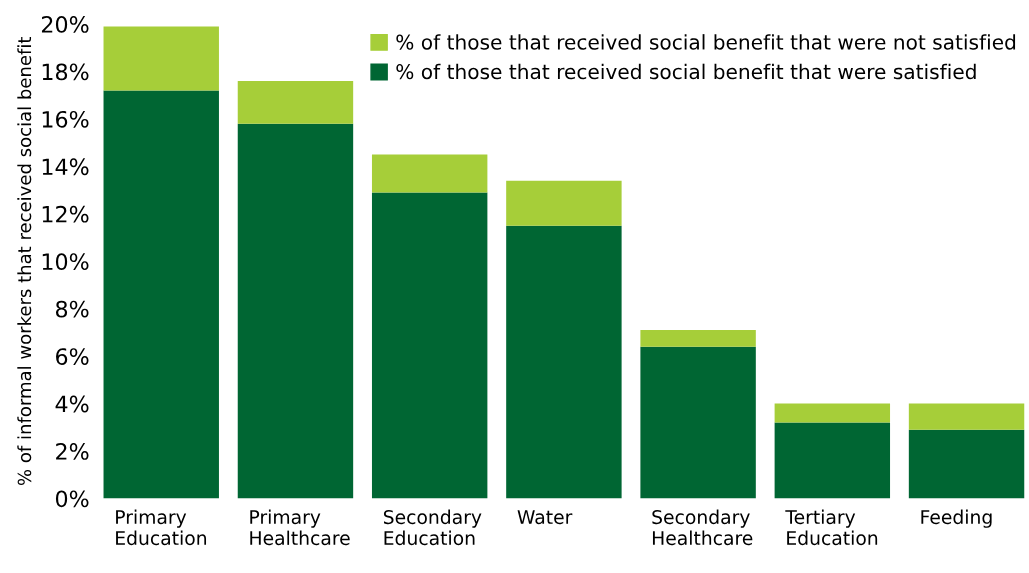 The width and height of the screenshot is (1029, 573). What do you see at coordinates (65, 119) in the screenshot?
I see `y-tick-label: 16%` at bounding box center [65, 119].